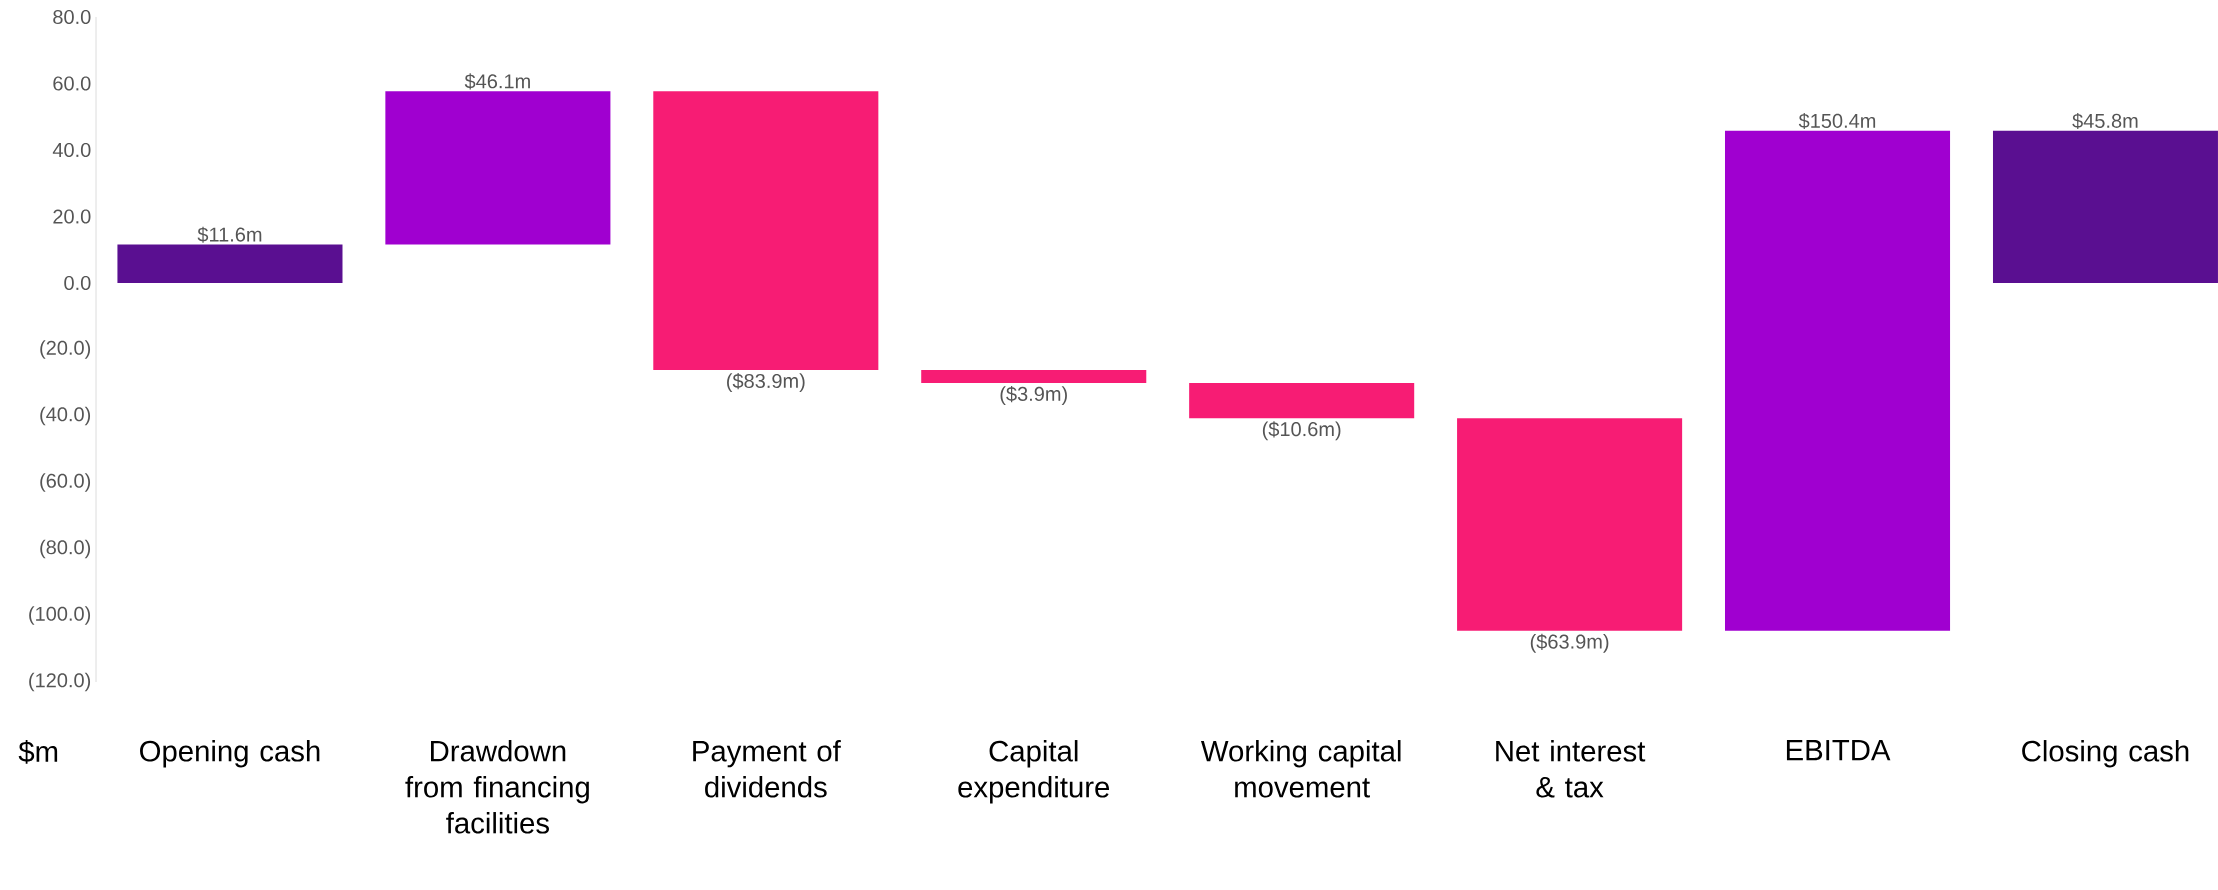 This screenshot has width=2218, height=890. What do you see at coordinates (72, 17) in the screenshot?
I see `y-tick-label: 80.0` at bounding box center [72, 17].